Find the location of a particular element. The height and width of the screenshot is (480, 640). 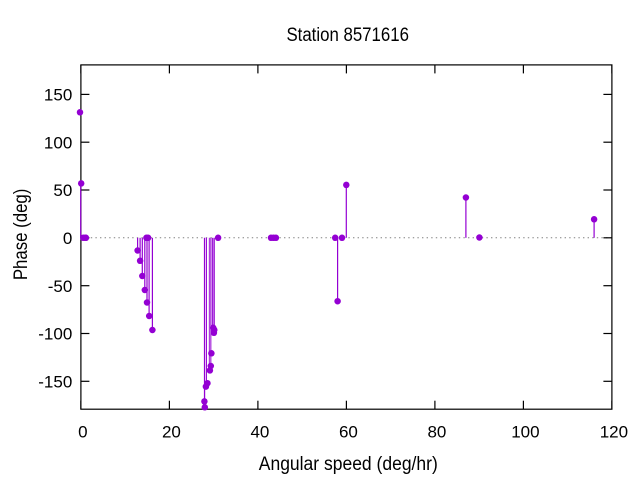

svg-text: 20 is located at coordinates (171, 431).